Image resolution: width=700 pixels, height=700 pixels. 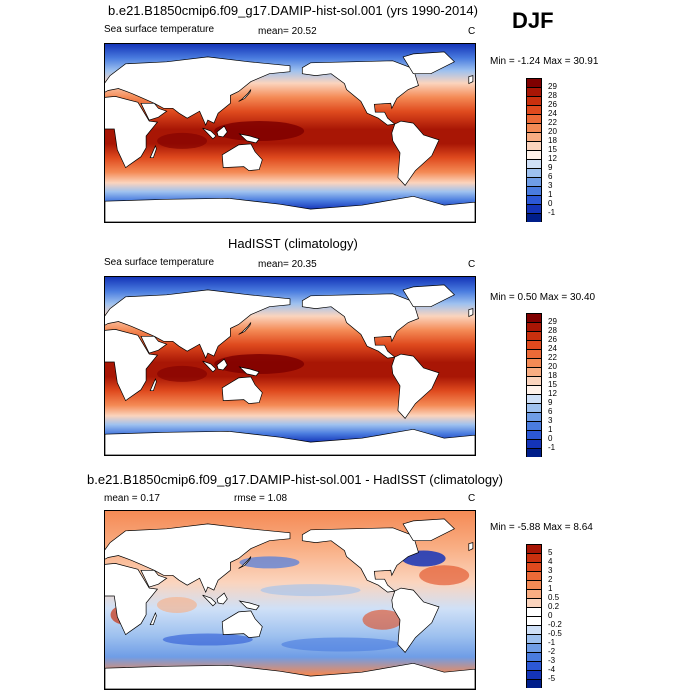 What do you see at coordinates (541, 527) in the screenshot?
I see `panel-3-minmax-label: Min = -5.88 Max = 8.64` at bounding box center [541, 527].